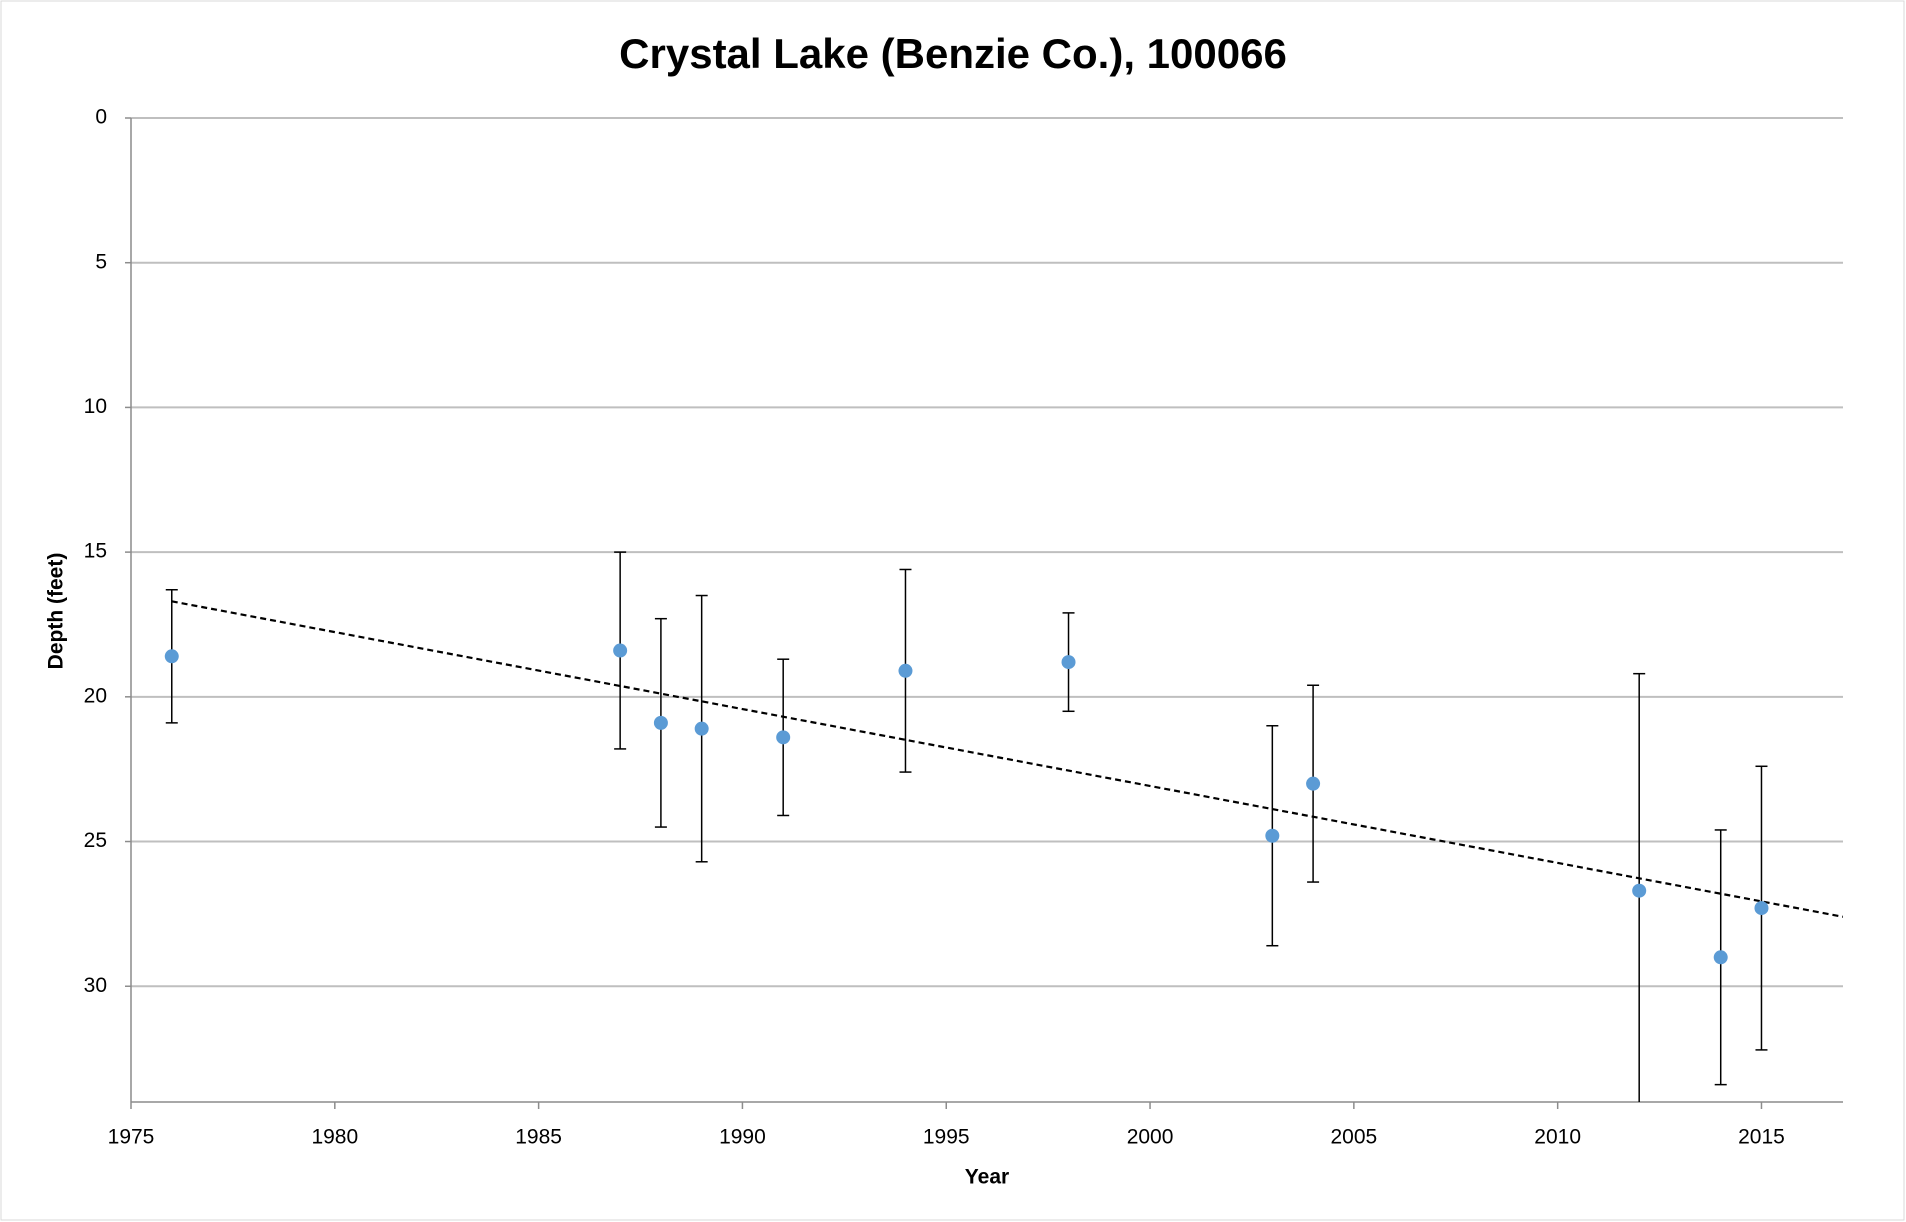 This screenshot has height=1222, width=1906. What do you see at coordinates (1557, 1137) in the screenshot?
I see `x-tick-label: 2010` at bounding box center [1557, 1137].